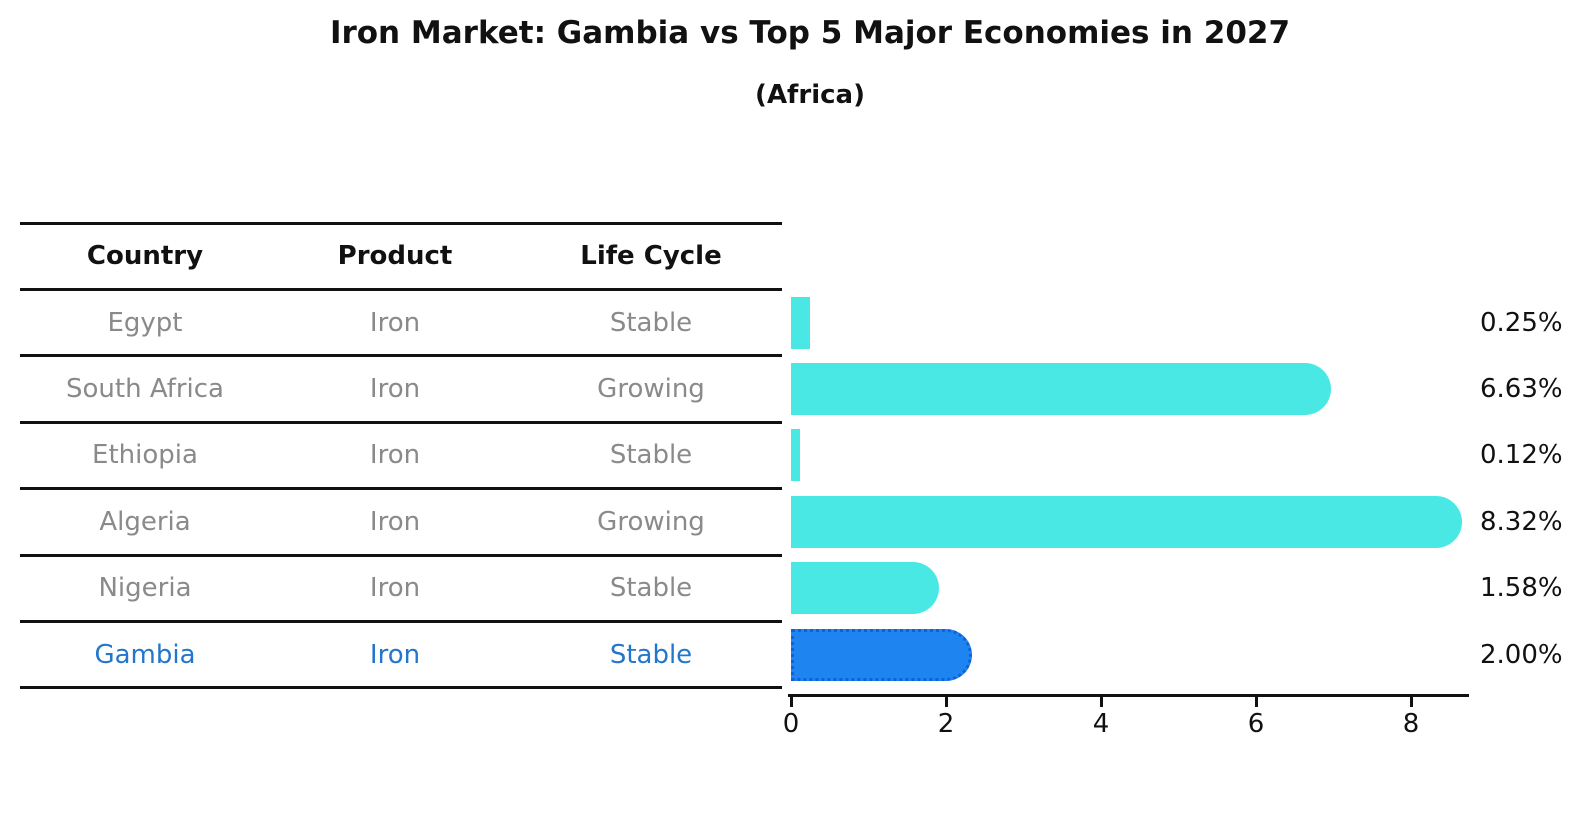 The height and width of the screenshot is (823, 1586). Describe the element at coordinates (145, 455) in the screenshot. I see `table-cell-country: Ethiopia` at that location.